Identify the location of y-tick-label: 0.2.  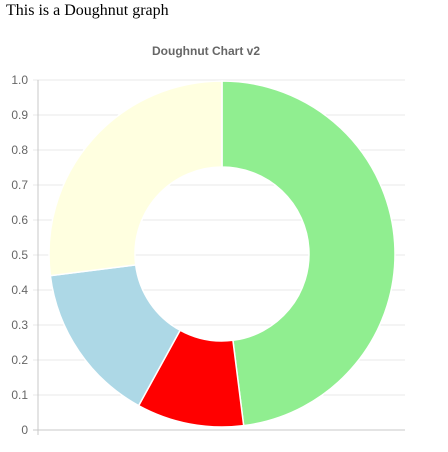
(19, 360).